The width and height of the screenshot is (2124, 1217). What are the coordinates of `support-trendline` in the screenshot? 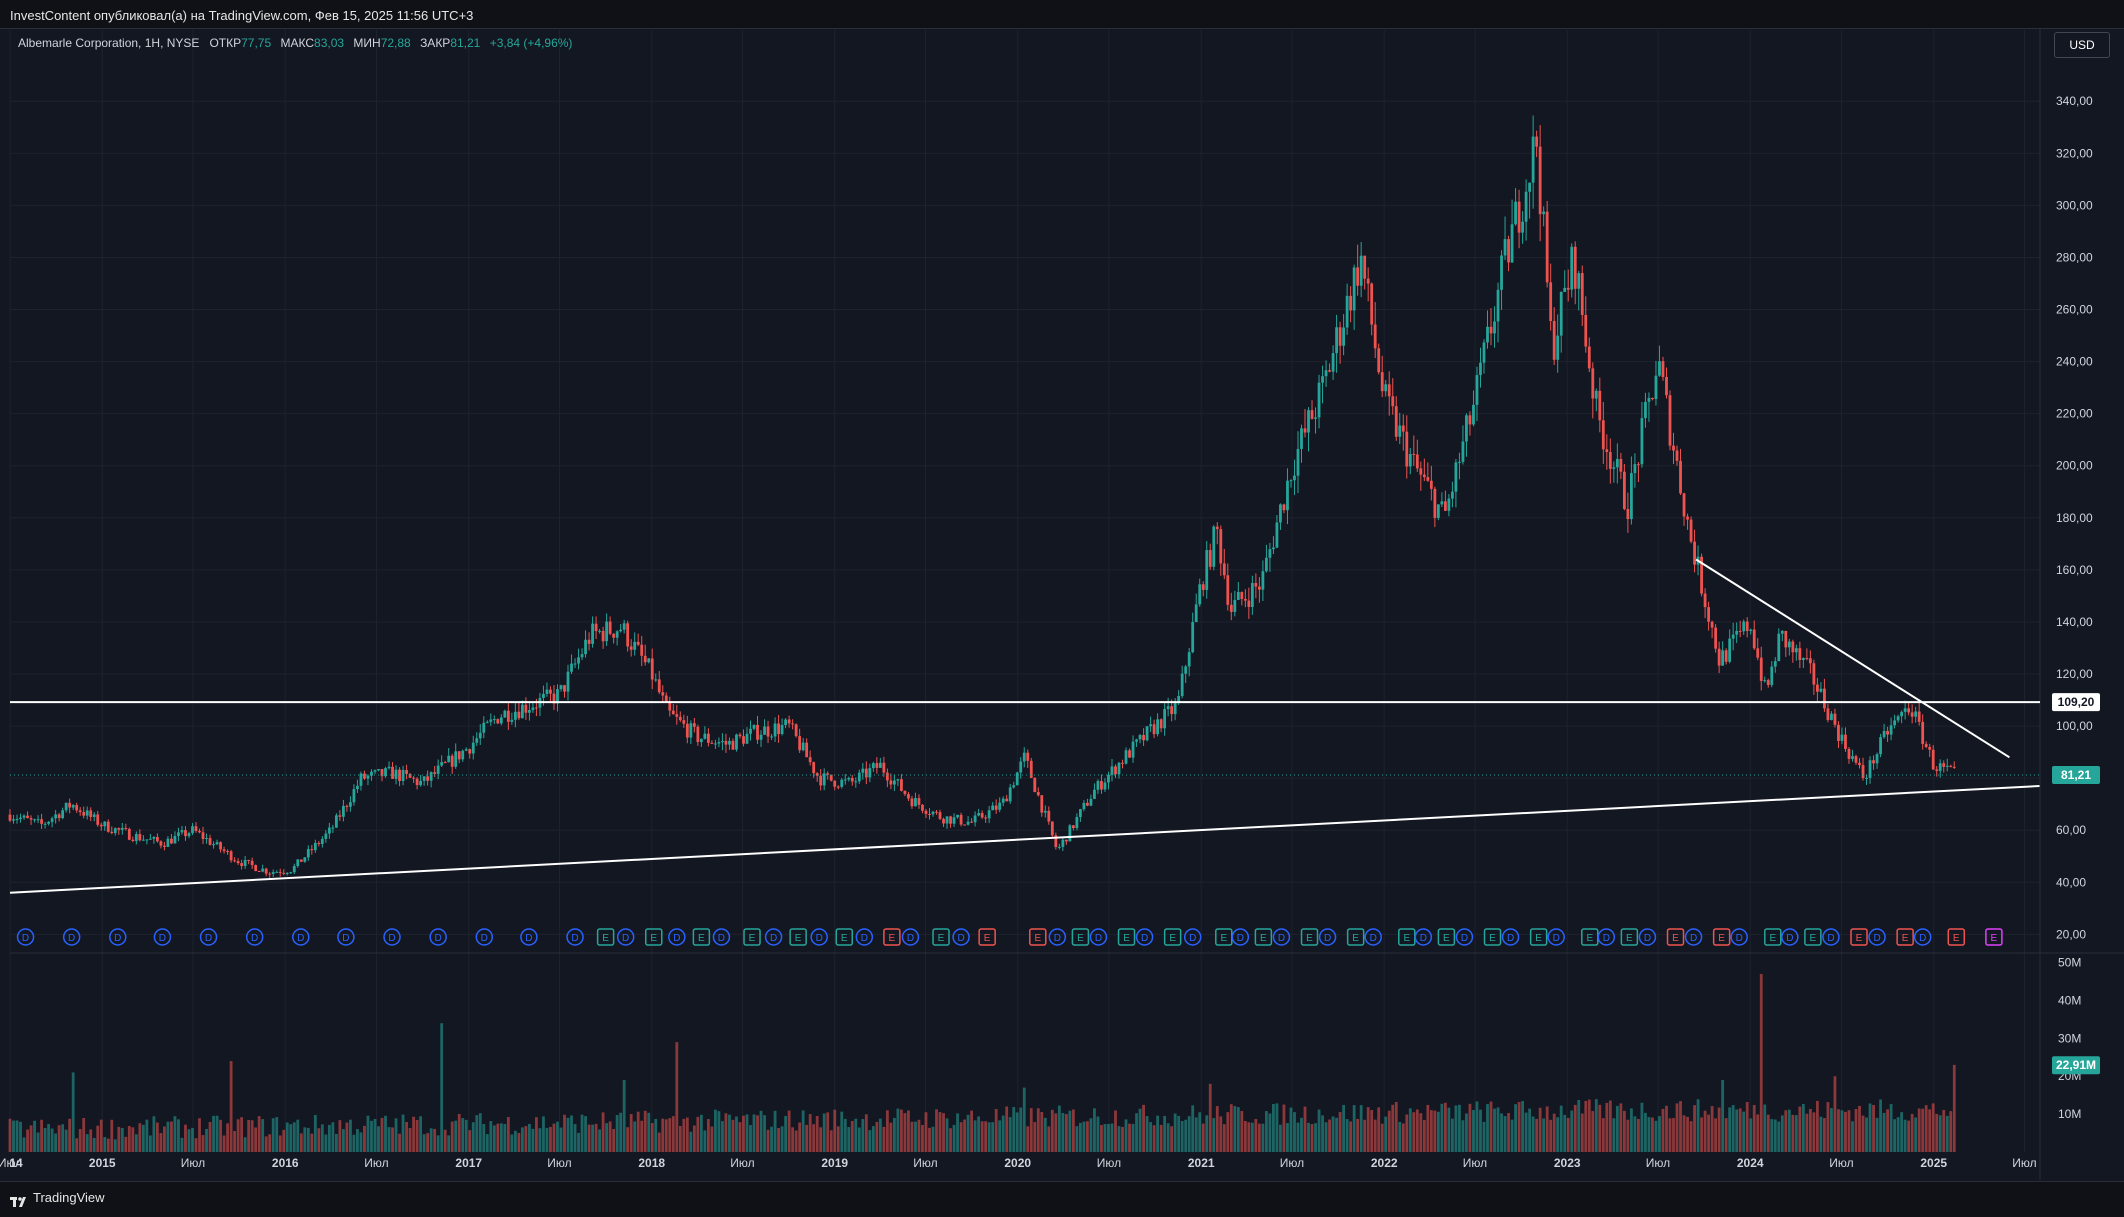 It's located at (1024, 839).